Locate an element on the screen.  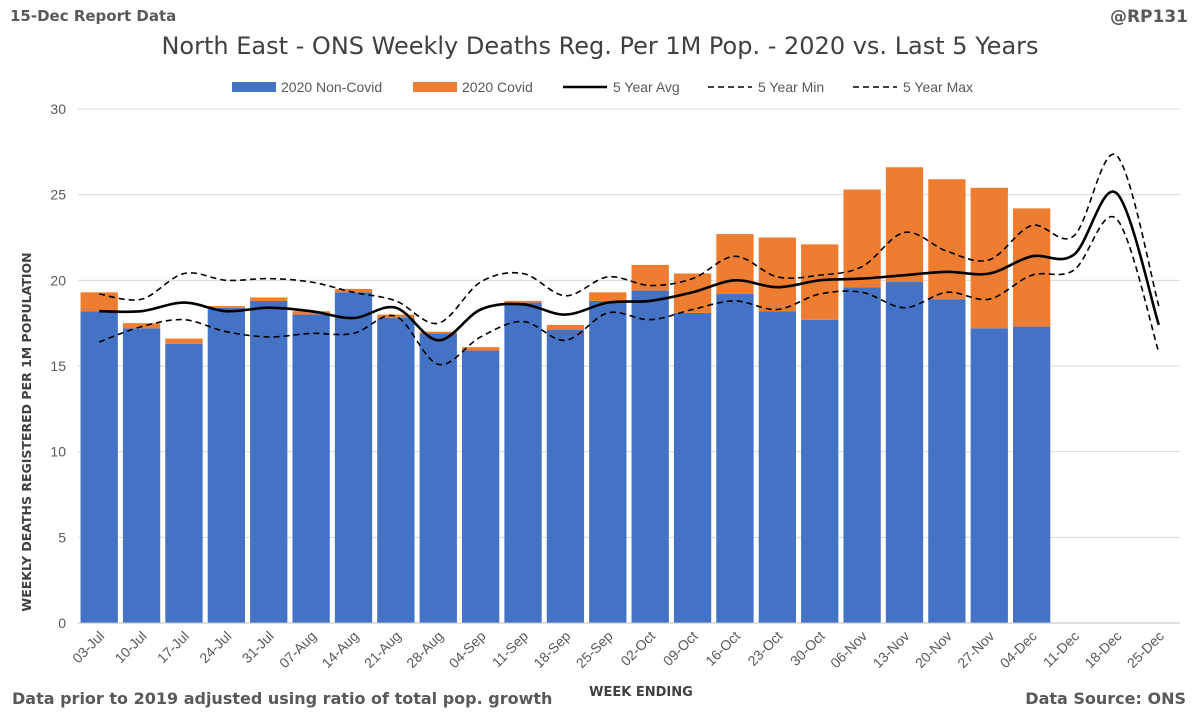
x-tick-label: 20-Nov is located at coordinates (933, 649).